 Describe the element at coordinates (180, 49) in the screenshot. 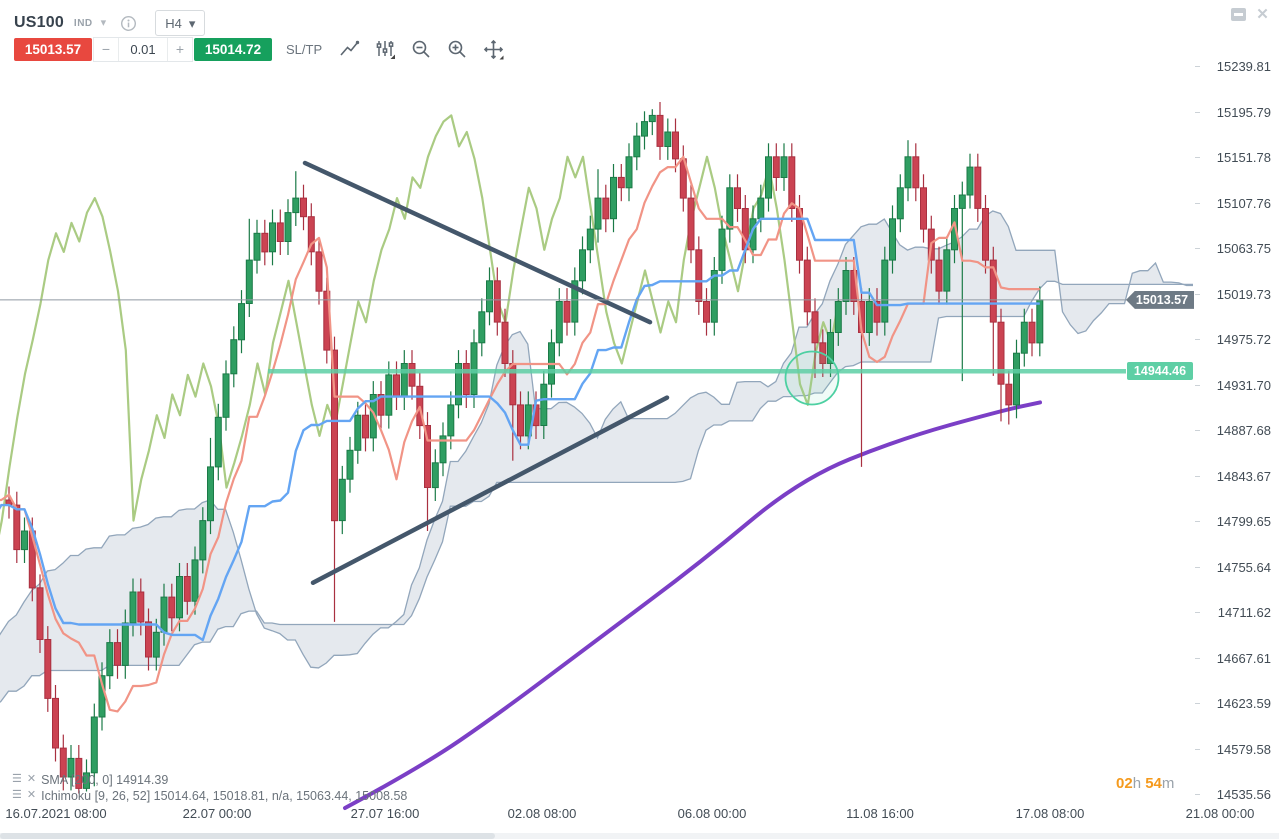

I see `volume-increase-button: +` at that location.